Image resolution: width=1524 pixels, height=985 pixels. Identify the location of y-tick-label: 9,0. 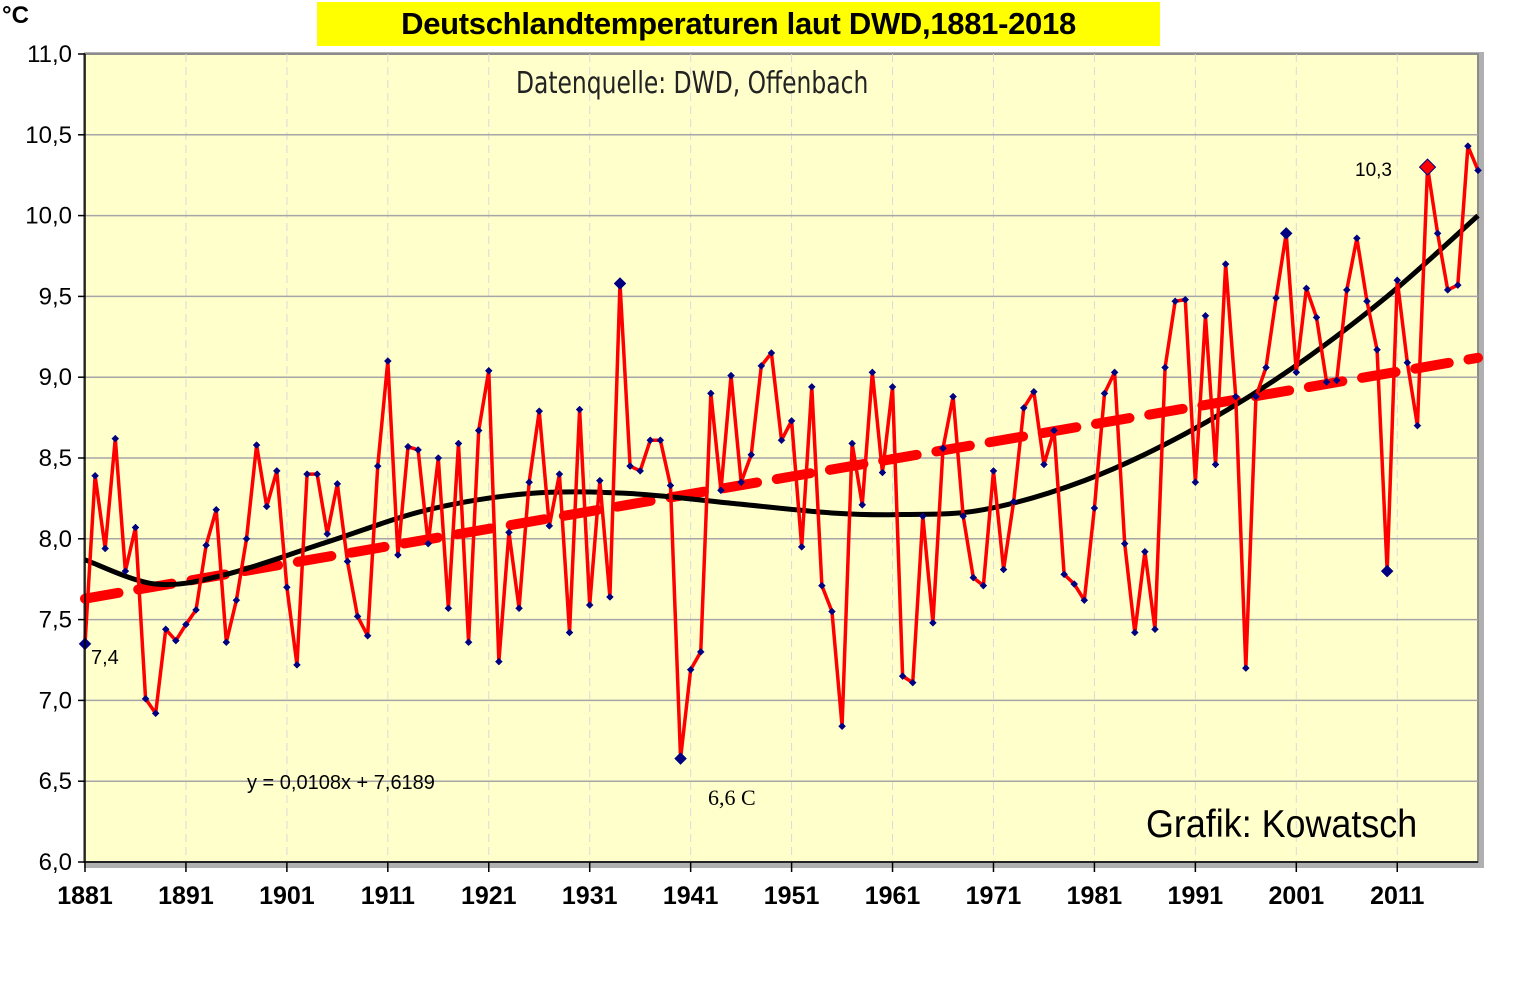
(55, 377).